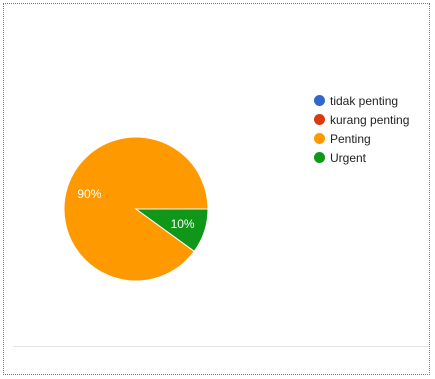  I want to click on legend-item-urgent: Urgent, so click(361, 157).